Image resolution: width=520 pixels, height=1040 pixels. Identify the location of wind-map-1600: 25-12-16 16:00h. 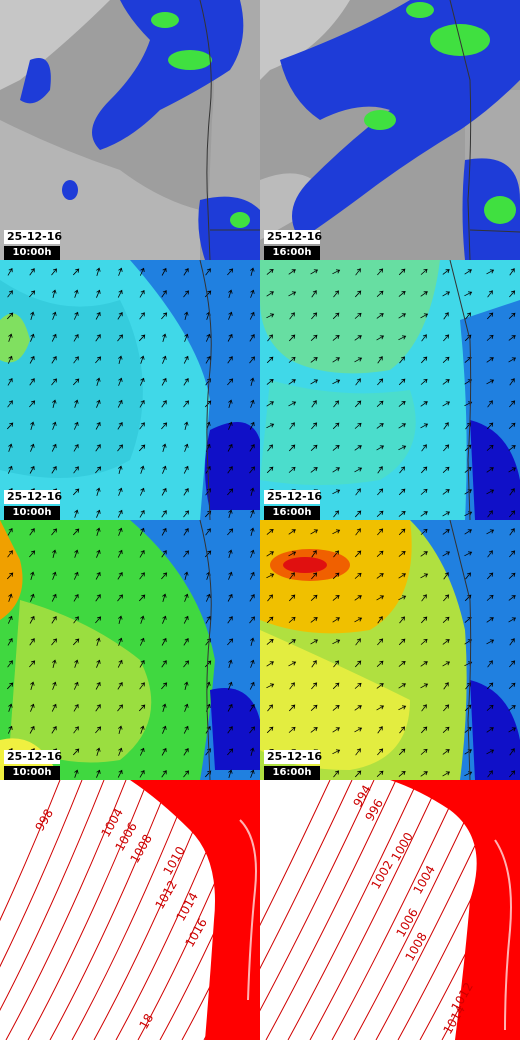
(390, 390).